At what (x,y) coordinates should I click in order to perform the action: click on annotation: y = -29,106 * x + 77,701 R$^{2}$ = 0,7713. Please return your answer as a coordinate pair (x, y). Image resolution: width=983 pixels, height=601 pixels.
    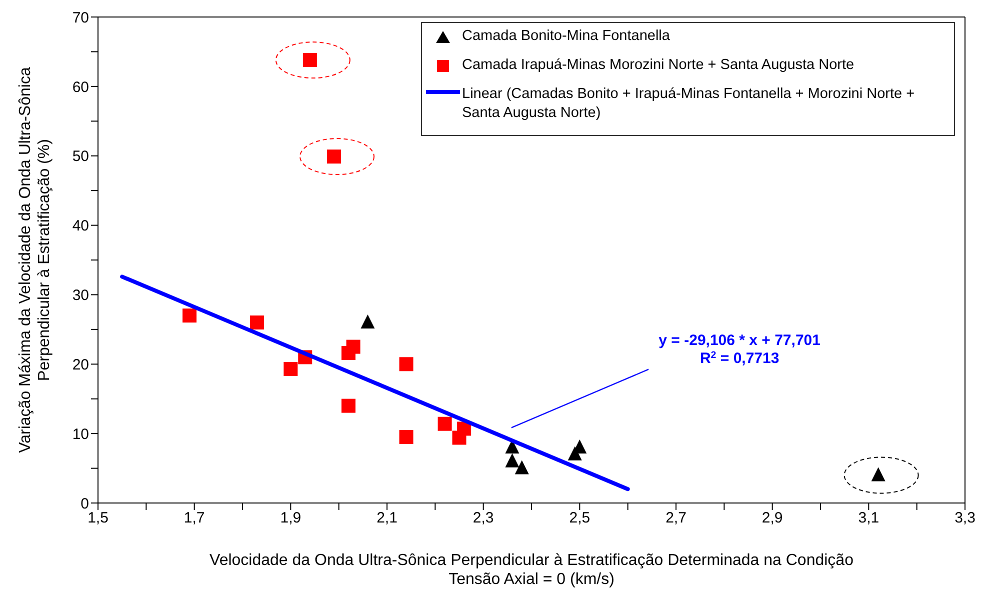
    Looking at the image, I should click on (739, 350).